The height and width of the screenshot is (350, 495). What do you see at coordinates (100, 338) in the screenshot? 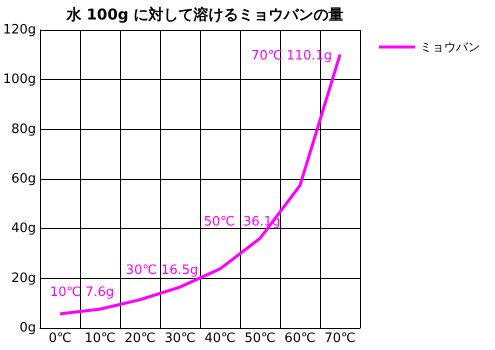
I see `x-tick-label: 10℃` at bounding box center [100, 338].